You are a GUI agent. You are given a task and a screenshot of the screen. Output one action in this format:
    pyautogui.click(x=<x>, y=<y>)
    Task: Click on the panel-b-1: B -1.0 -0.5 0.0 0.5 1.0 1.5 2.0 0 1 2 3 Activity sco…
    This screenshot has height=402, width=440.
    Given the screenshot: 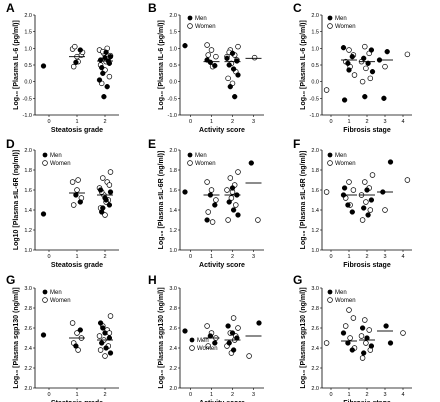 What is the action you would take?
    pyautogui.click(x=206, y=67)
    